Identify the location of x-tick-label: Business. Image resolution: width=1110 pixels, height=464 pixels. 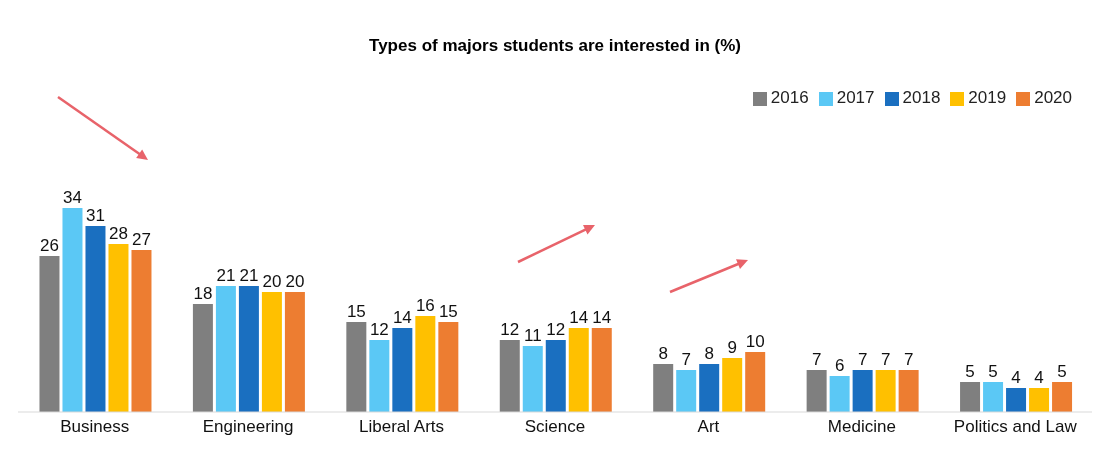
(95, 427).